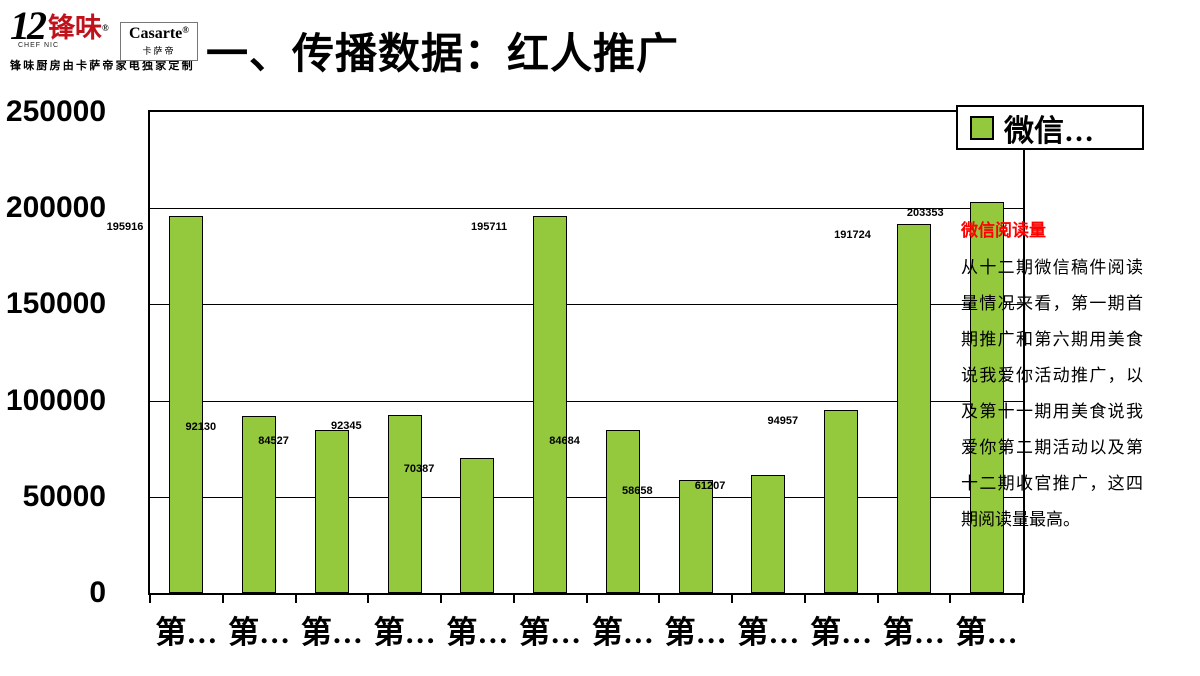 The image size is (1200, 676). I want to click on bar-value-label: 70387, so click(419, 468).